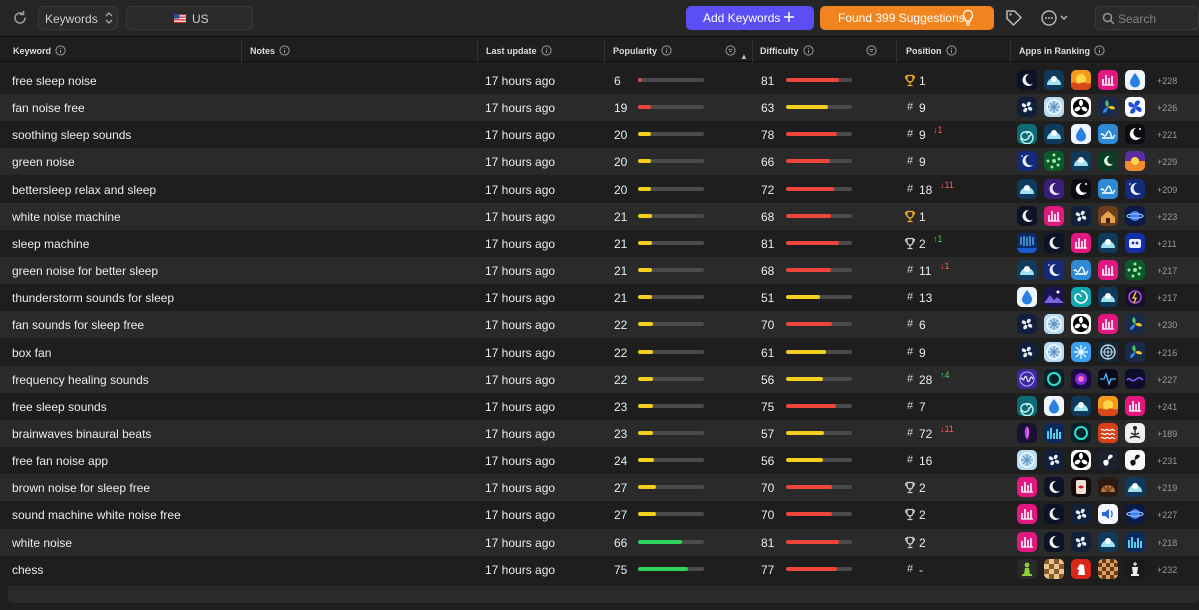 The height and width of the screenshot is (610, 1199). What do you see at coordinates (1135, 297) in the screenshot?
I see `storm-dark-app-icon` at bounding box center [1135, 297].